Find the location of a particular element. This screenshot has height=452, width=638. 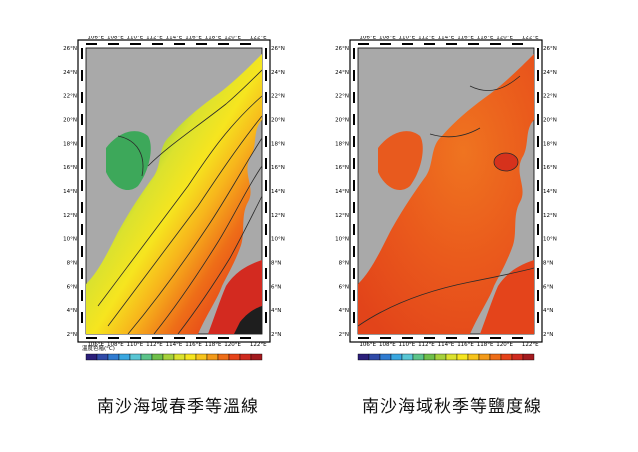

gulf-of-tonkin is located at coordinates (128, 161).